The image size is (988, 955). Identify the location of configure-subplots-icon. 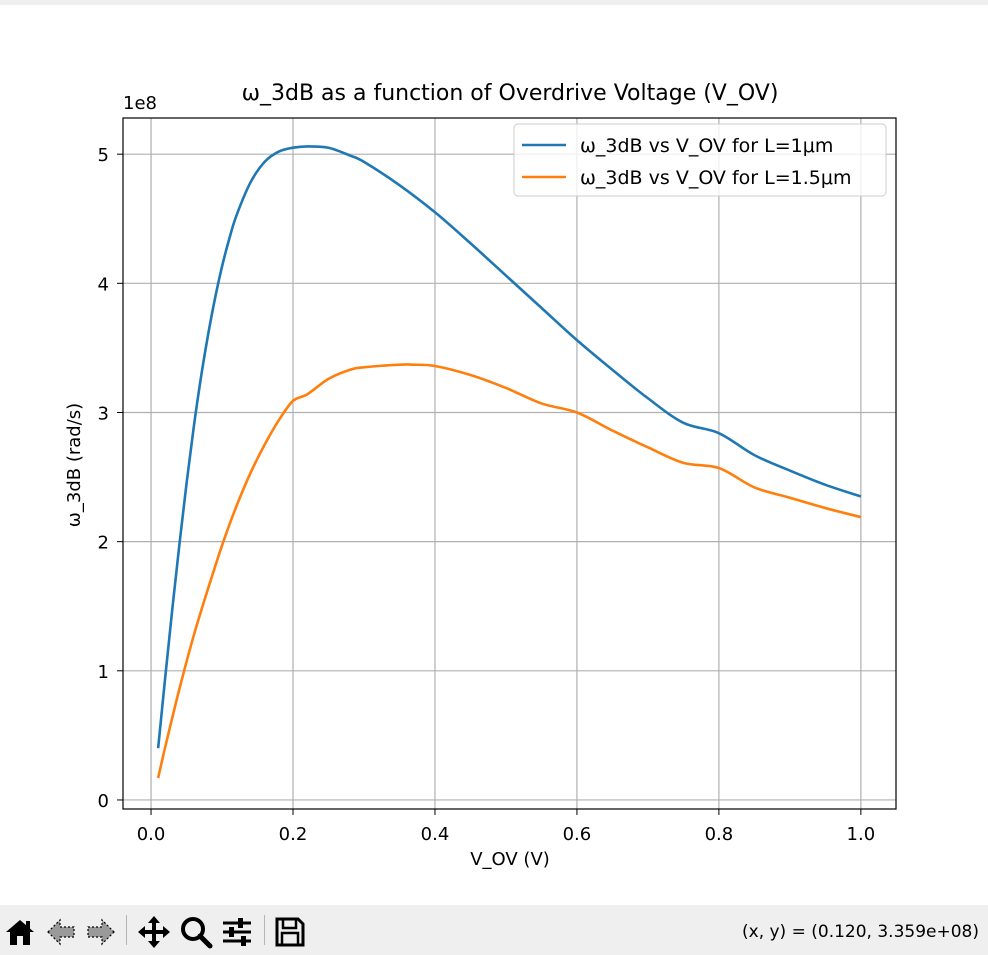
(237, 932).